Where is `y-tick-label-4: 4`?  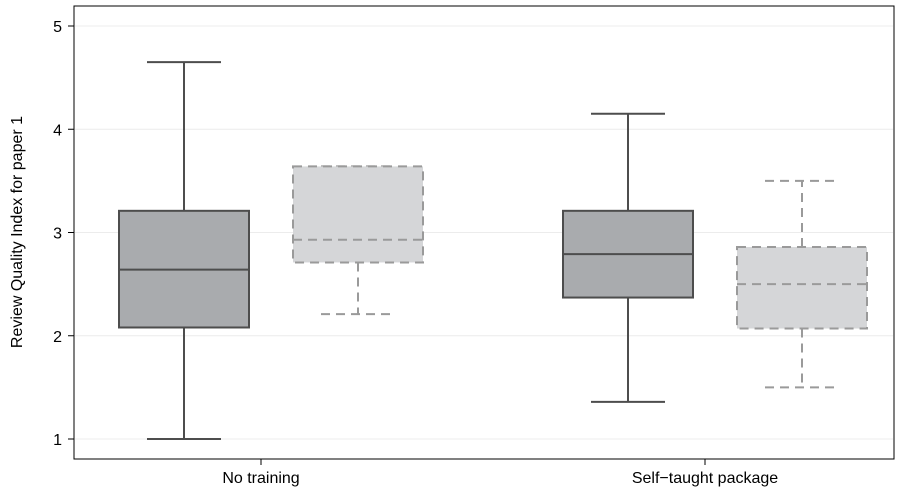 y-tick-label-4: 4 is located at coordinates (57, 130).